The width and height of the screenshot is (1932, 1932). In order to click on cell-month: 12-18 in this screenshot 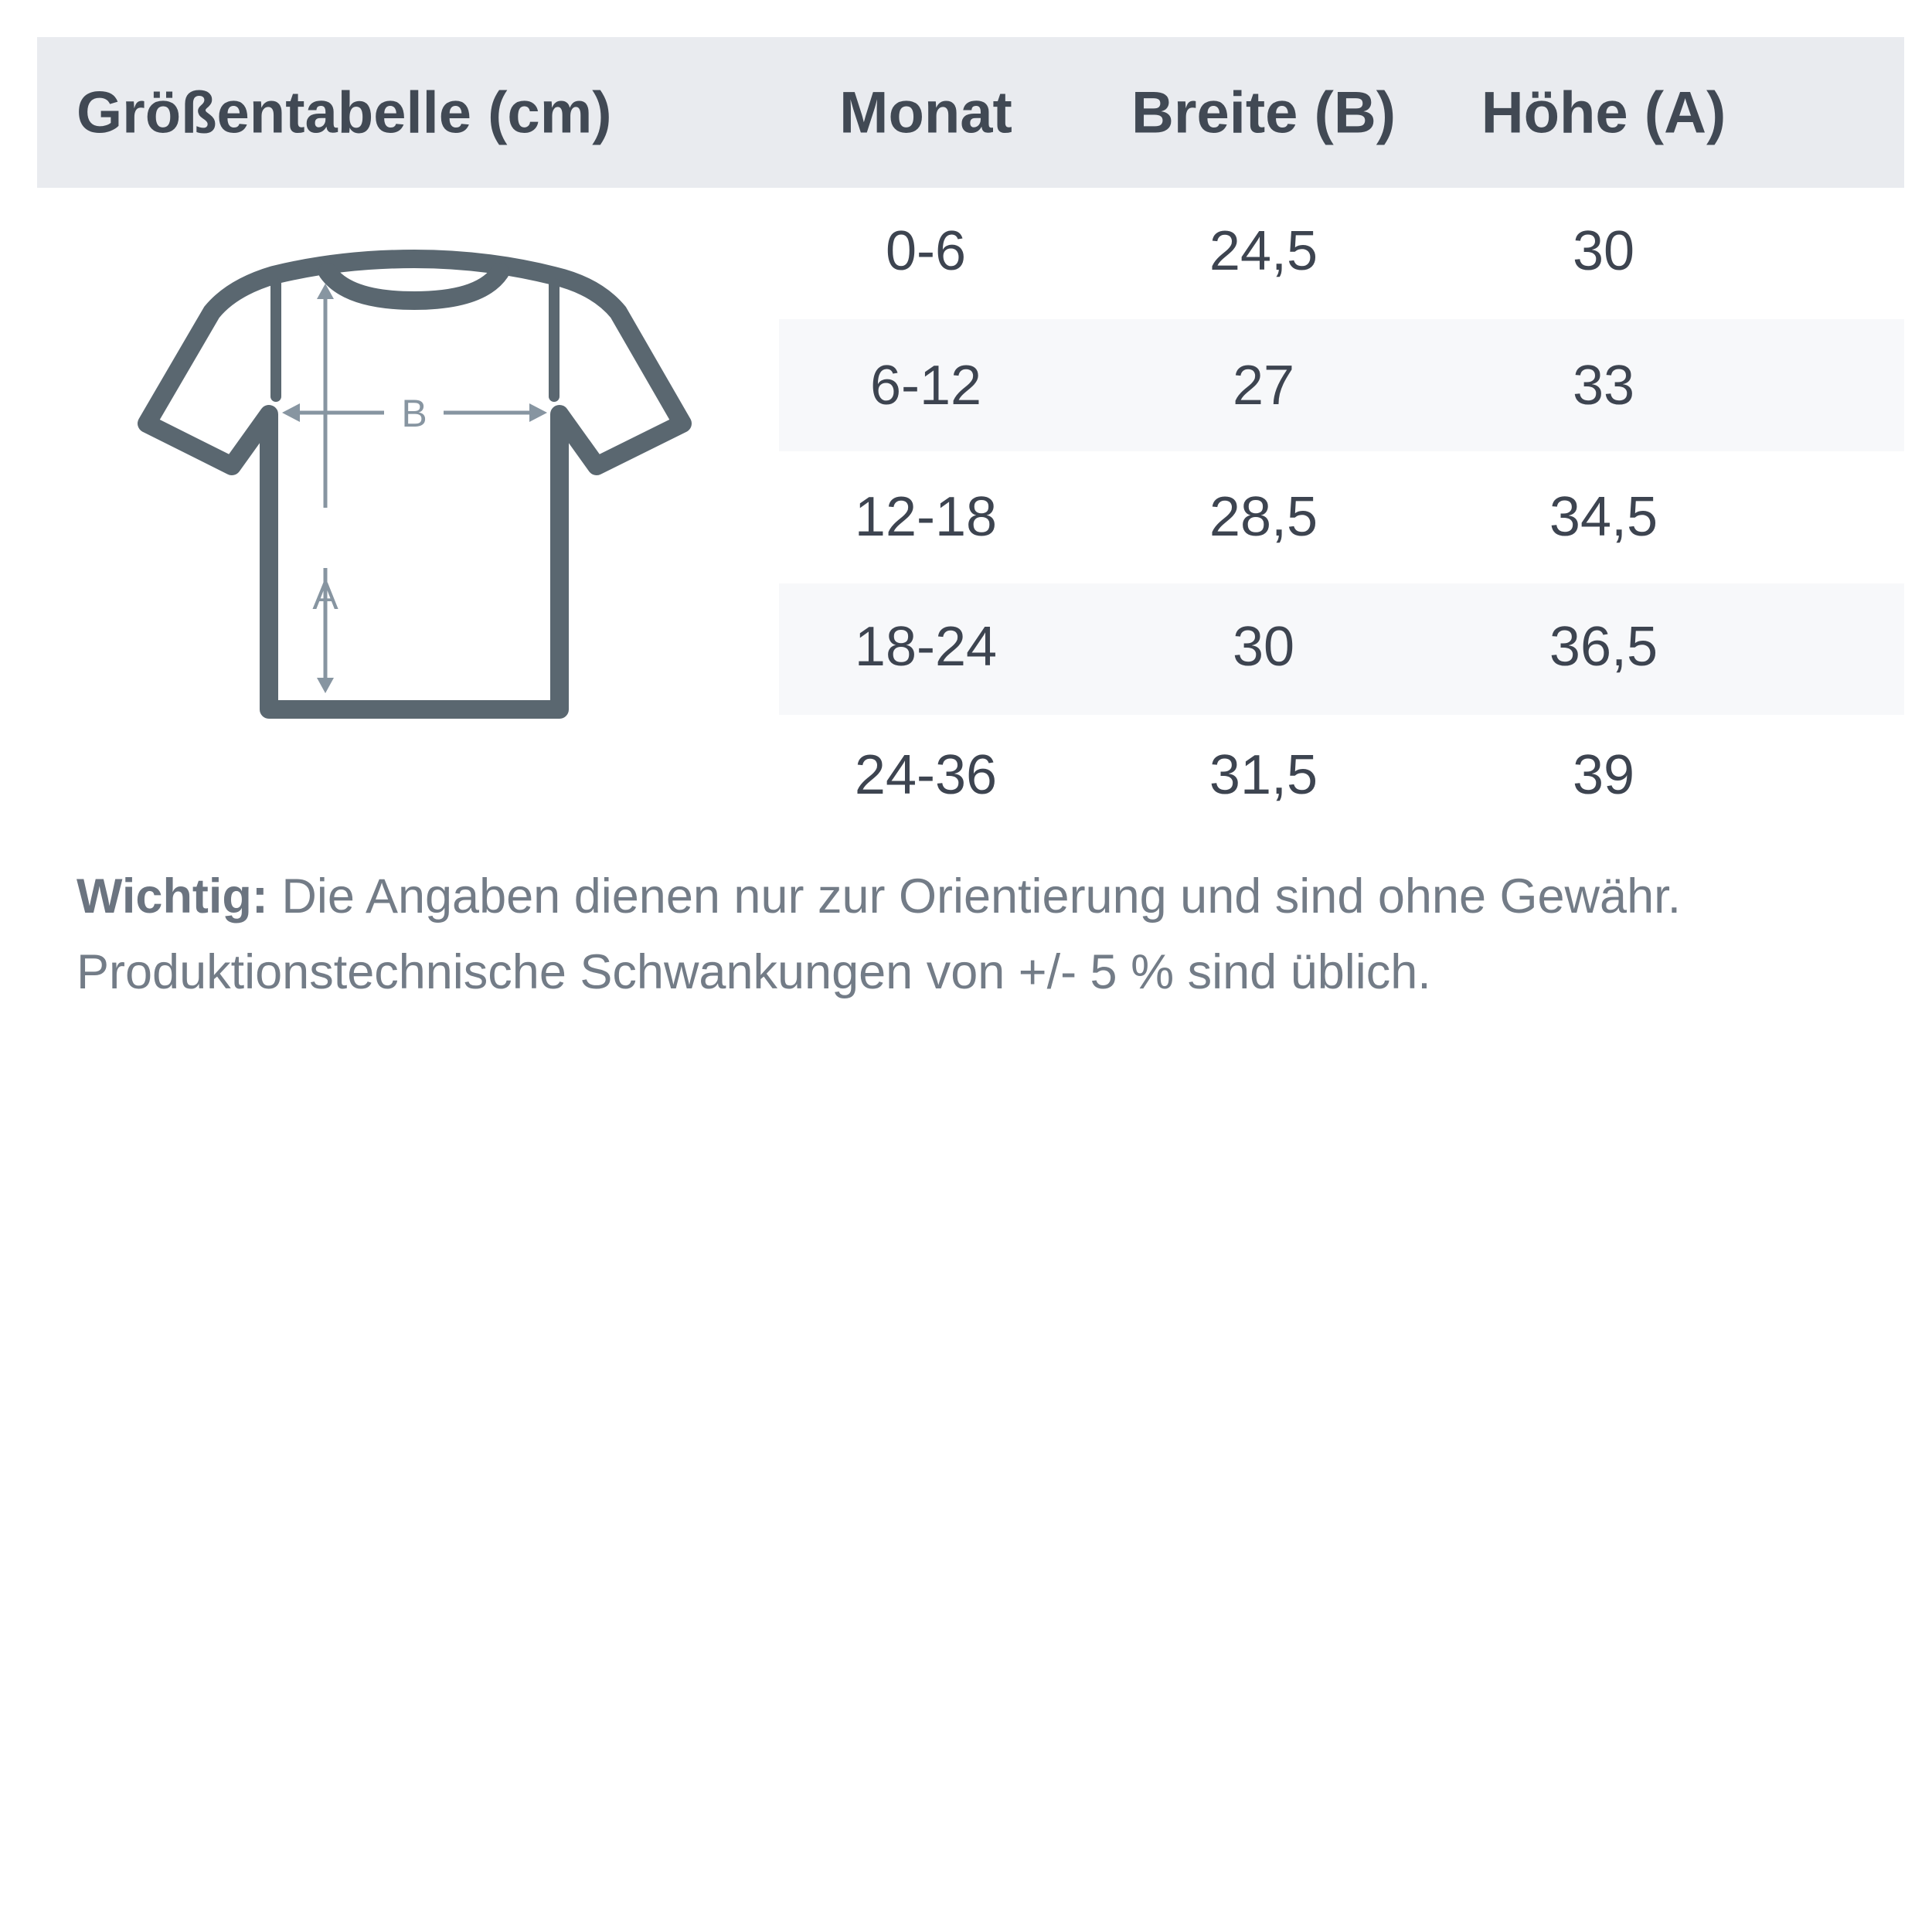, I will do `click(926, 517)`.